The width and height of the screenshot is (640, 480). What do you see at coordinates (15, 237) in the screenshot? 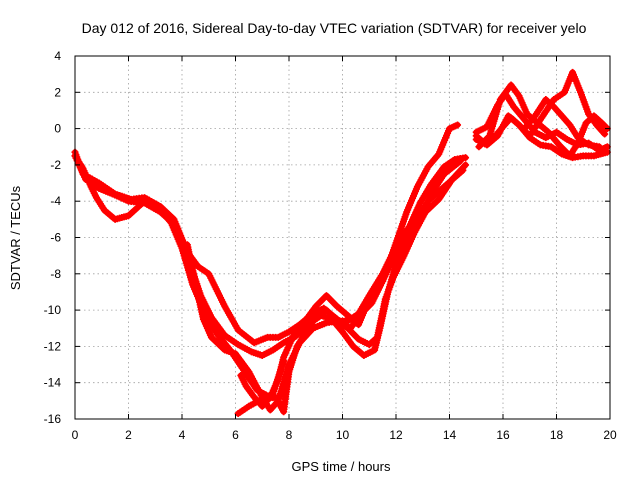
I see `y-axis-label: SDTVAR / TECUs` at bounding box center [15, 237].